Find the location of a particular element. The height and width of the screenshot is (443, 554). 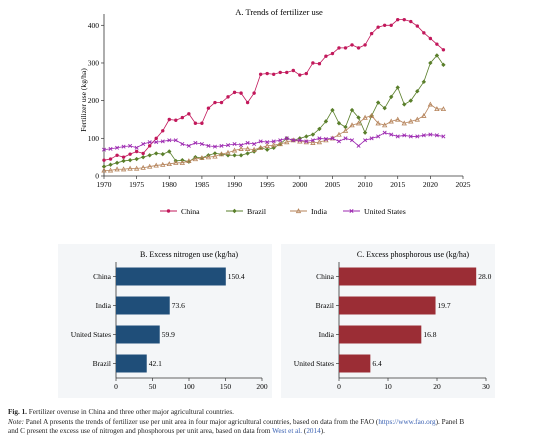

panel-c-title: C. Excess phosphorous use (kg/ha) is located at coordinates (413, 254).